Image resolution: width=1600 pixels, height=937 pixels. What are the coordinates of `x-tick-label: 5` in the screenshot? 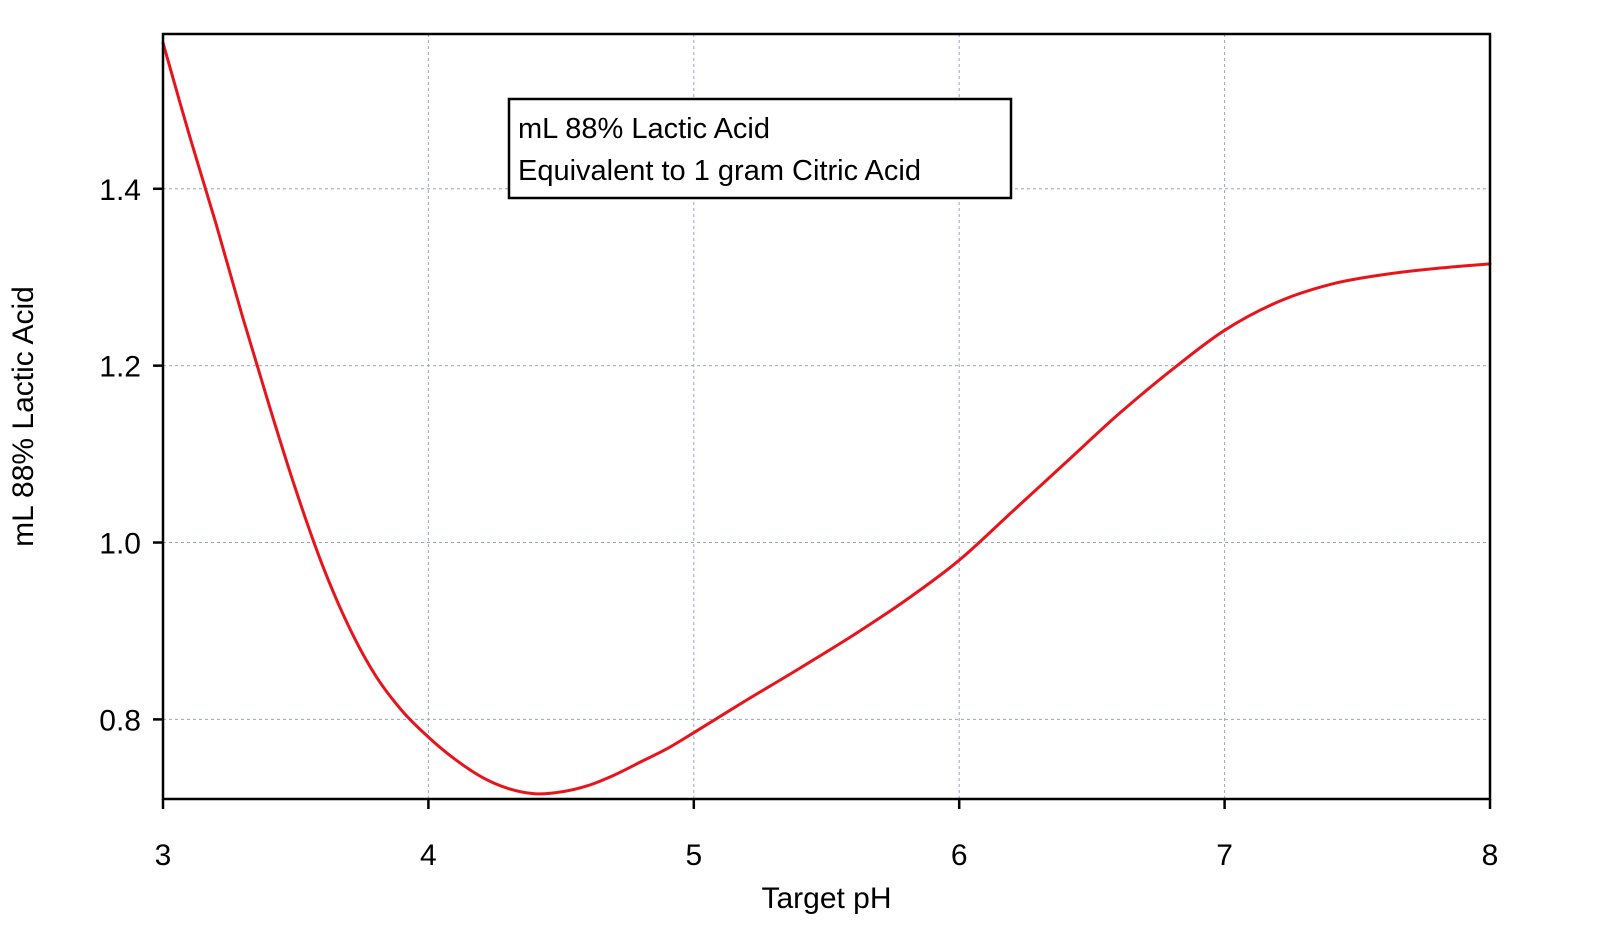 It's located at (693, 855).